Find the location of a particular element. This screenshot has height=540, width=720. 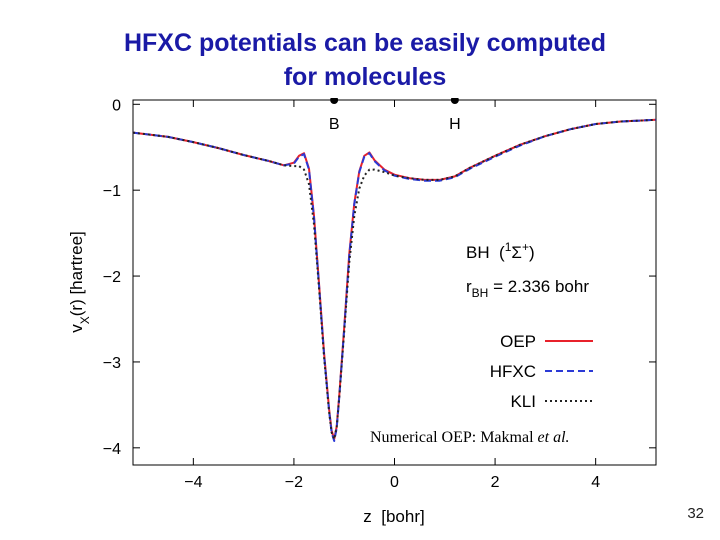

bond-subscript: BH is located at coordinates (480, 293).